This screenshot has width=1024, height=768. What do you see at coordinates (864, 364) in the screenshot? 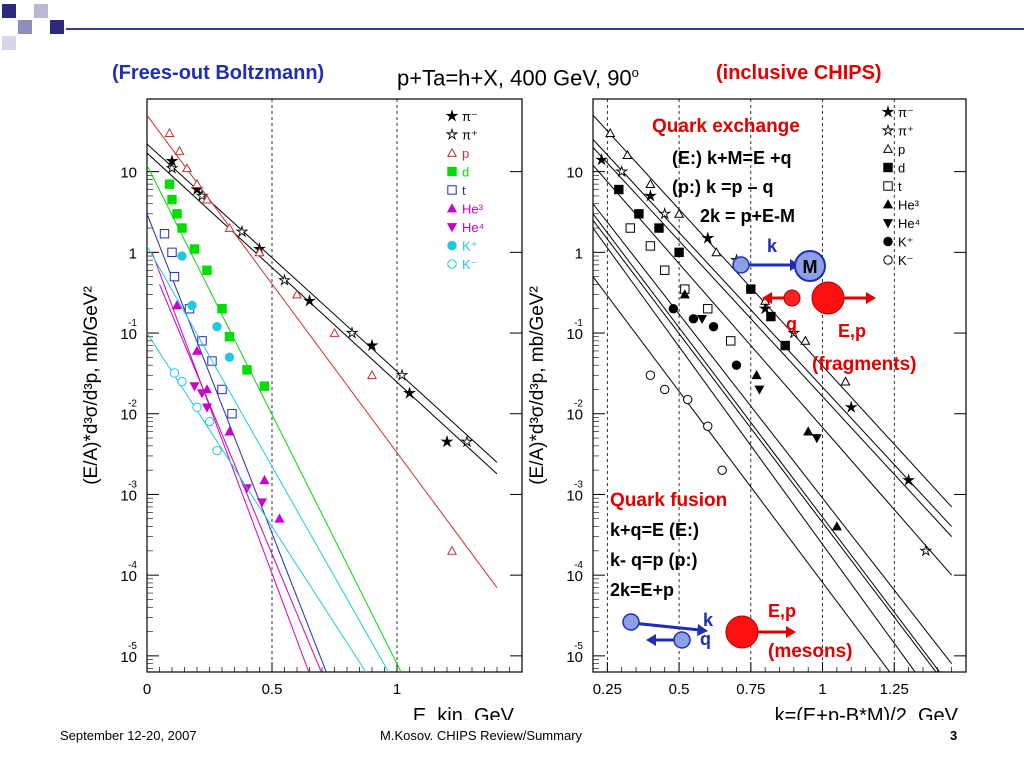
I see `fragments-label: (fragments)` at bounding box center [864, 364].